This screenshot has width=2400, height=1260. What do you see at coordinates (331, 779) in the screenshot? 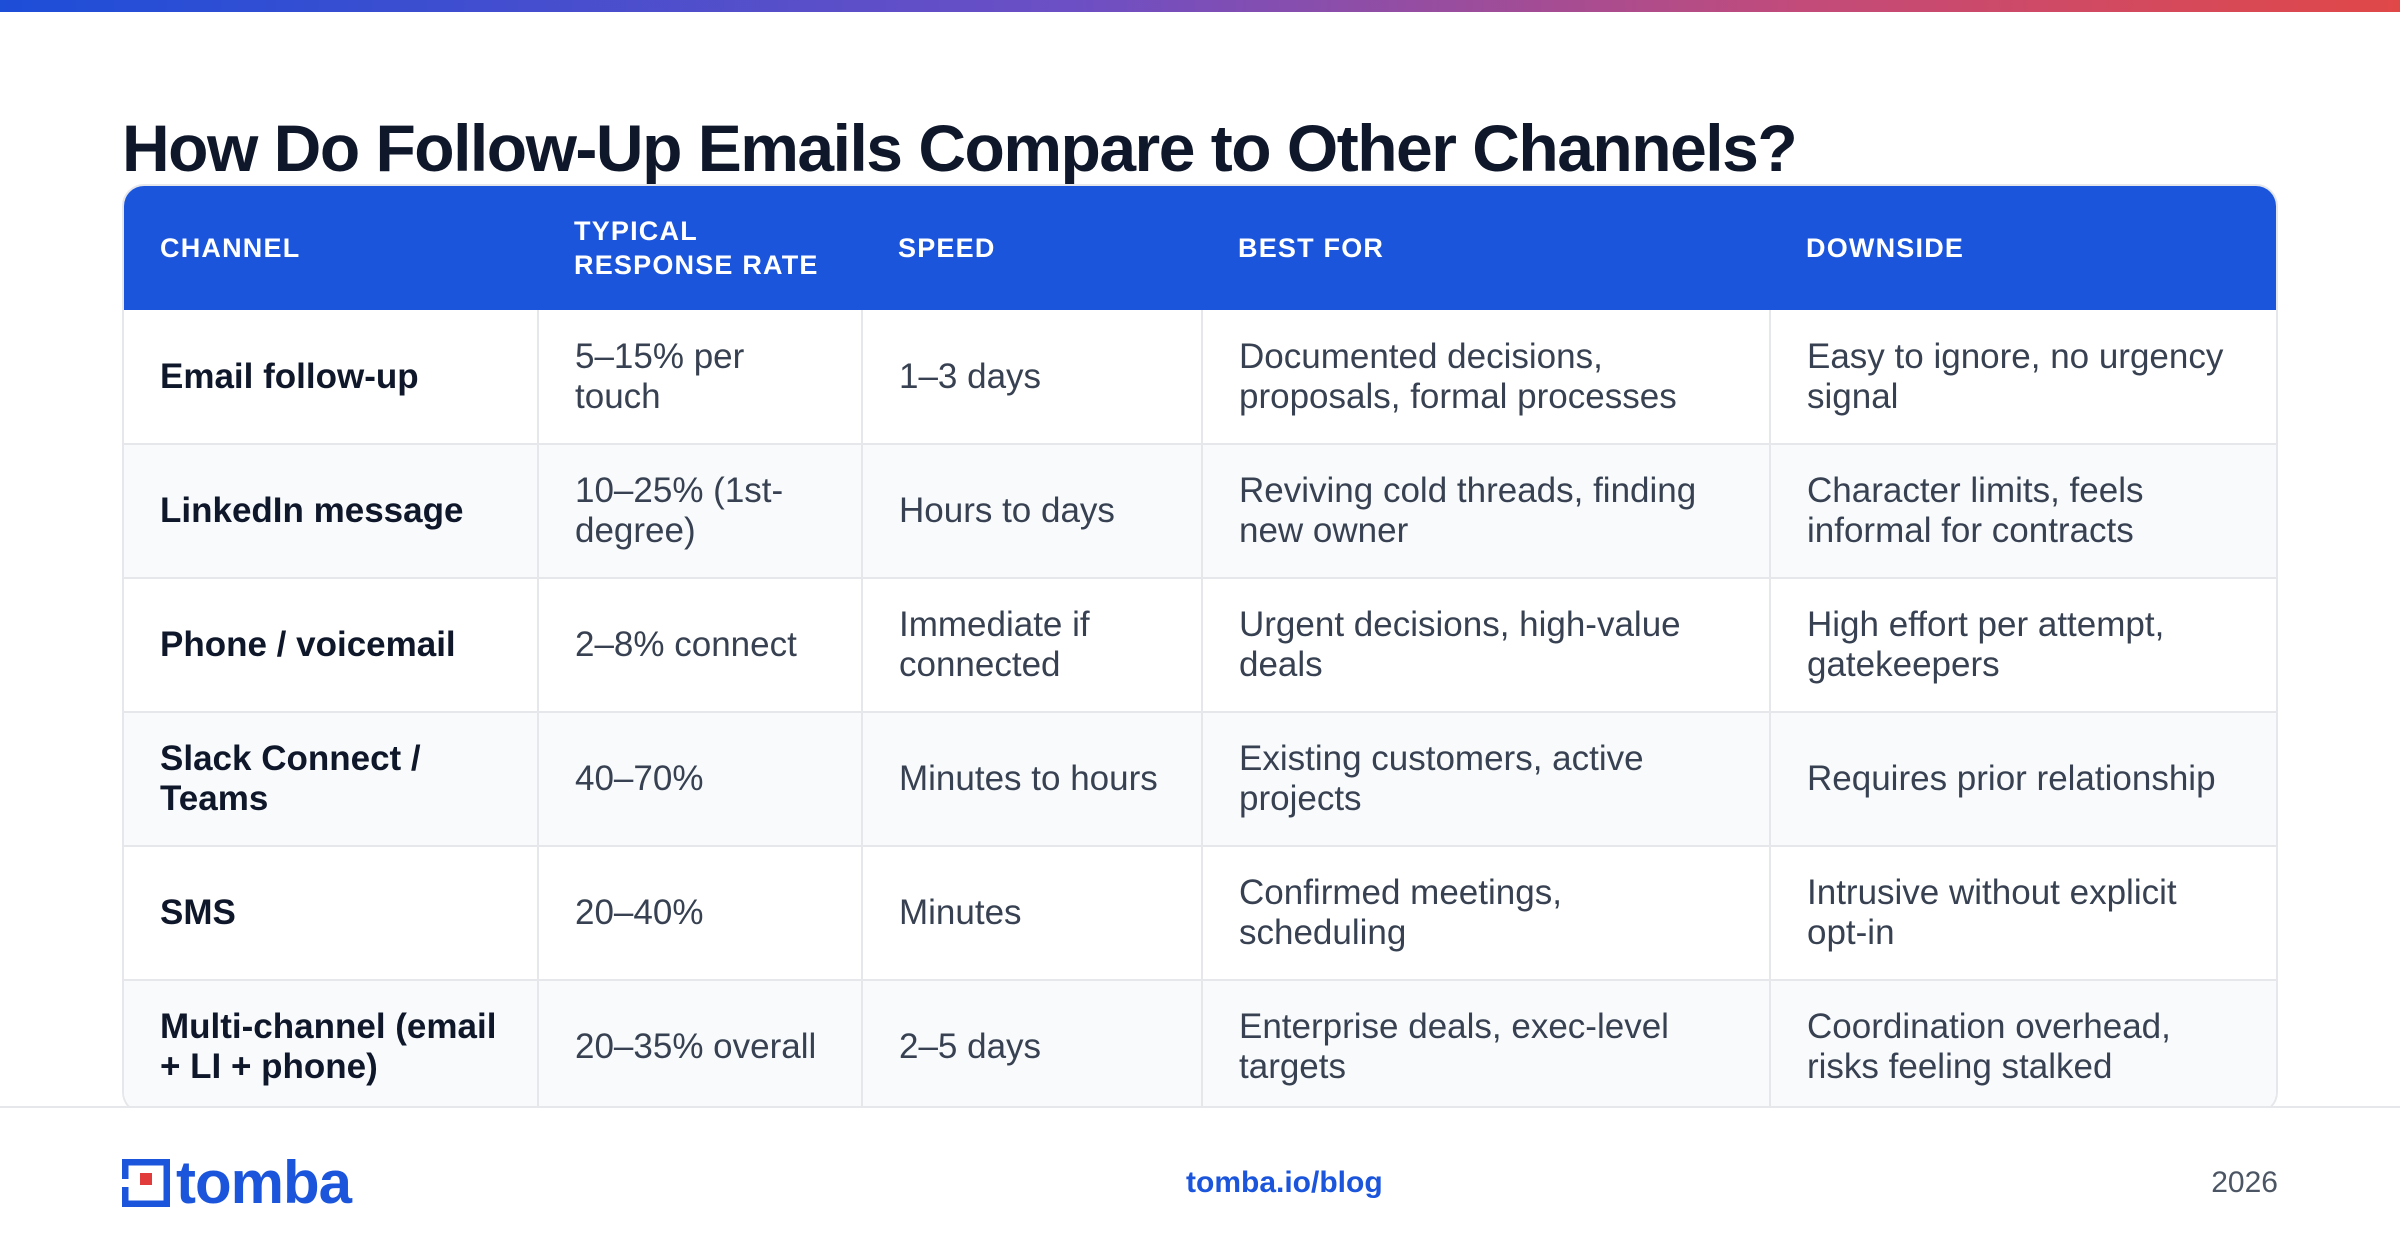
I see `cell-channel: Slack Connect / Teams` at bounding box center [331, 779].